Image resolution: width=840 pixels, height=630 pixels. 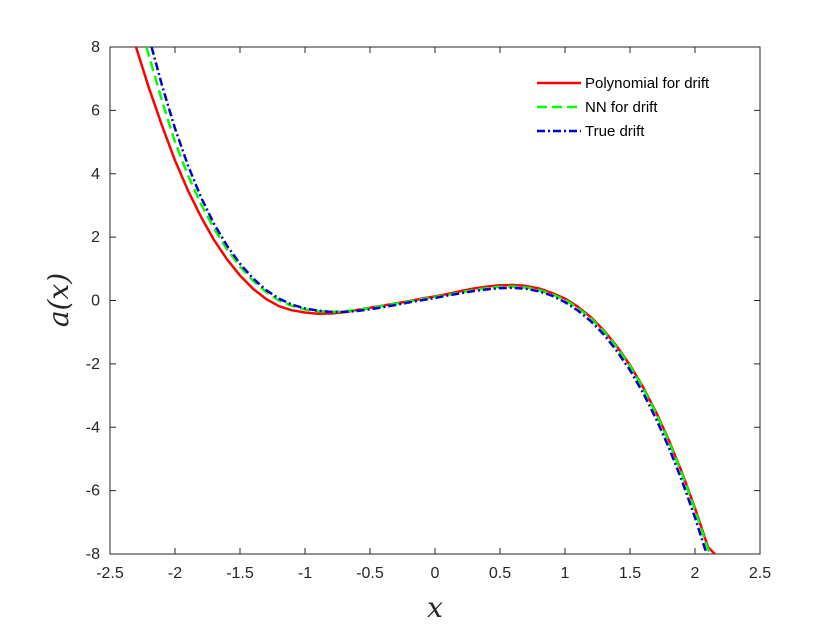 What do you see at coordinates (500, 573) in the screenshot?
I see `x-tick-label: 0.5` at bounding box center [500, 573].